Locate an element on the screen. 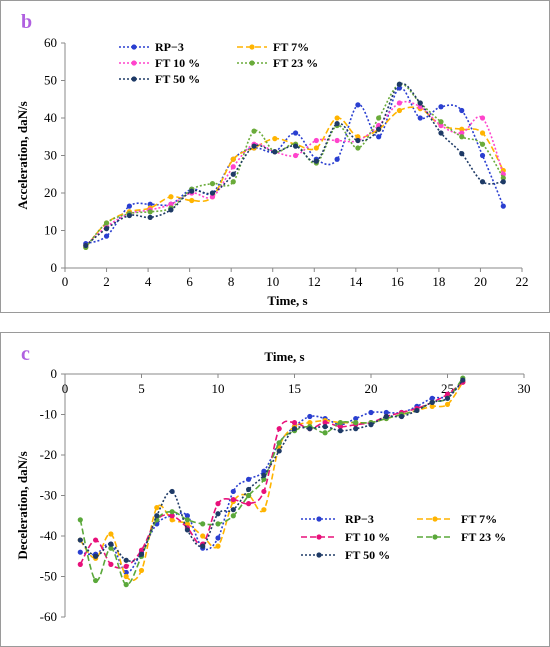 This screenshot has width=550, height=647. y-tick-label: -30 is located at coordinates (48, 495).